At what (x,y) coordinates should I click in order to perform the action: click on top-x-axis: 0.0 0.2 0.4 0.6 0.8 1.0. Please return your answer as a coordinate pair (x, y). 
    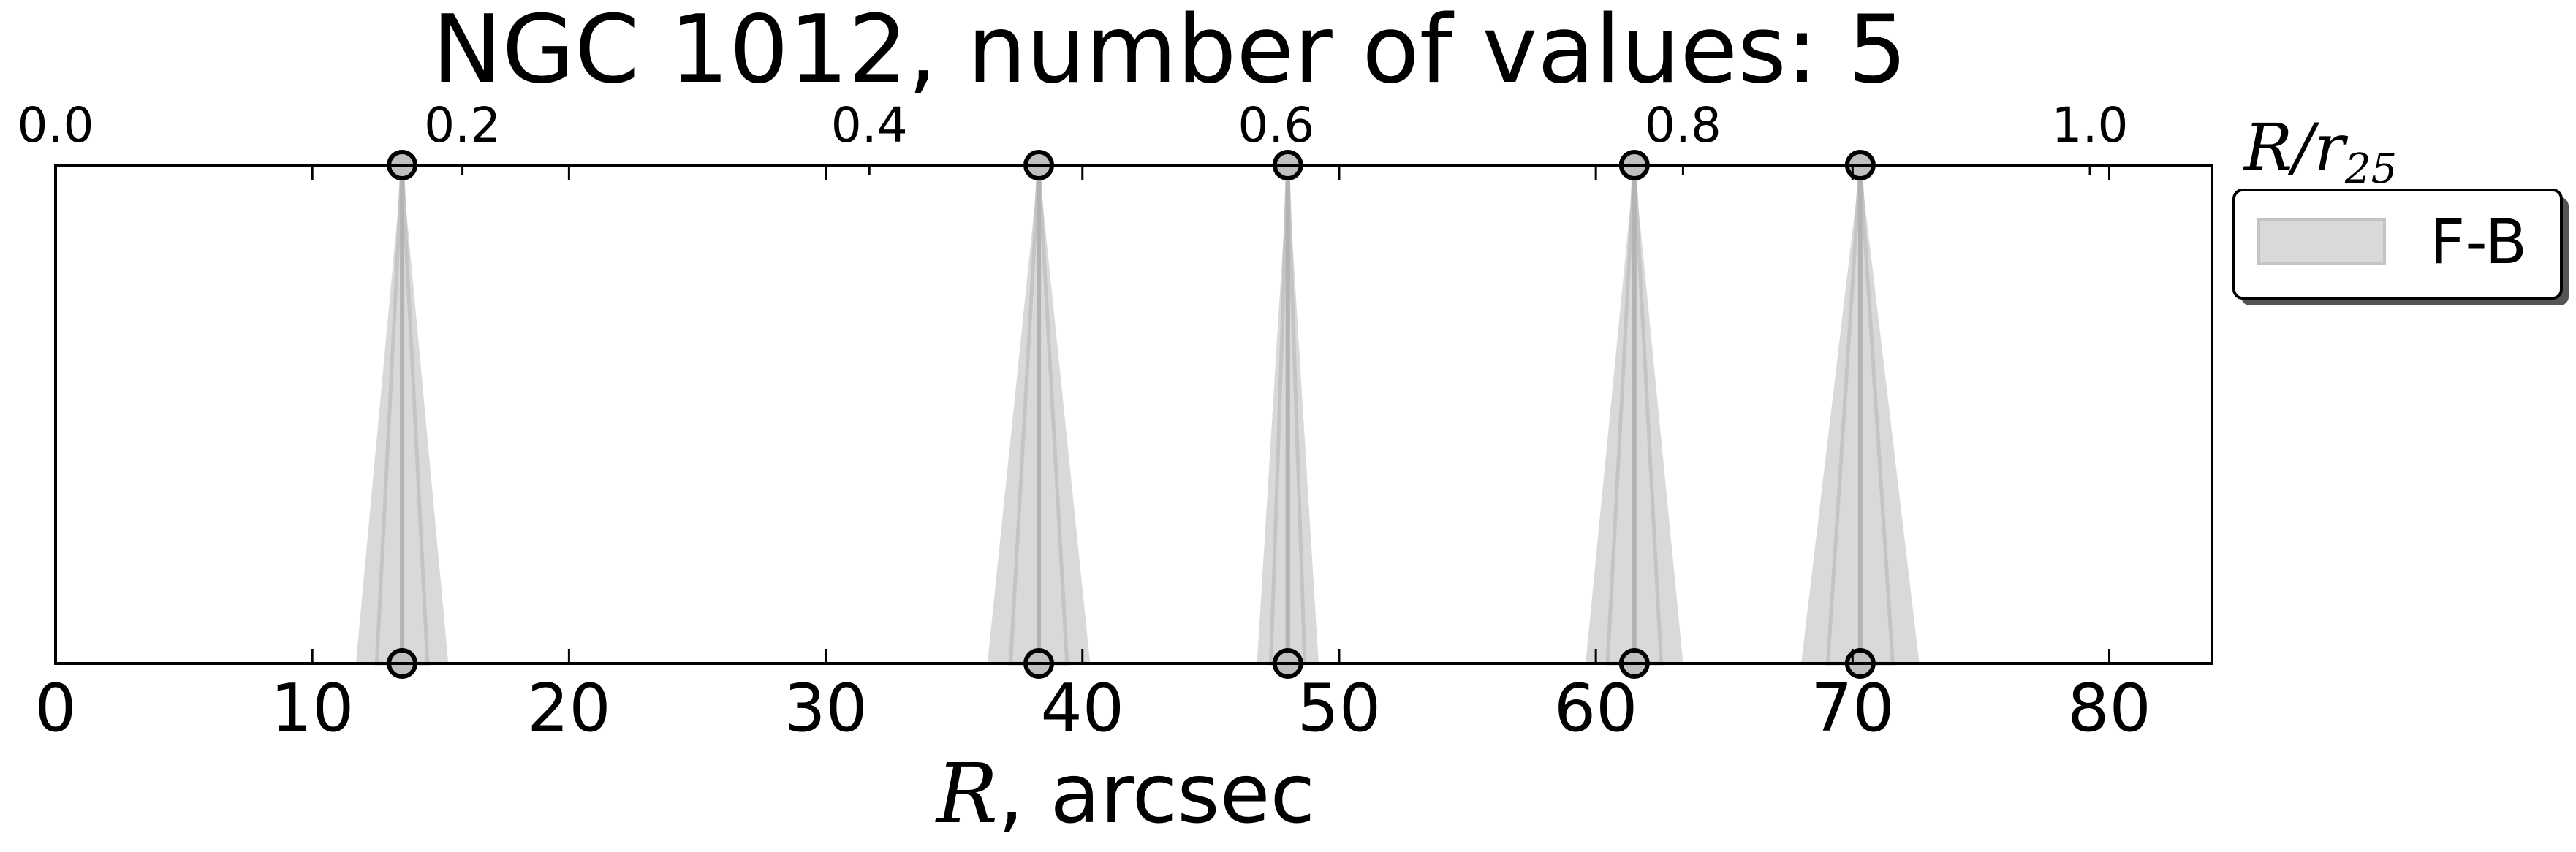
    Looking at the image, I should click on (1073, 136).